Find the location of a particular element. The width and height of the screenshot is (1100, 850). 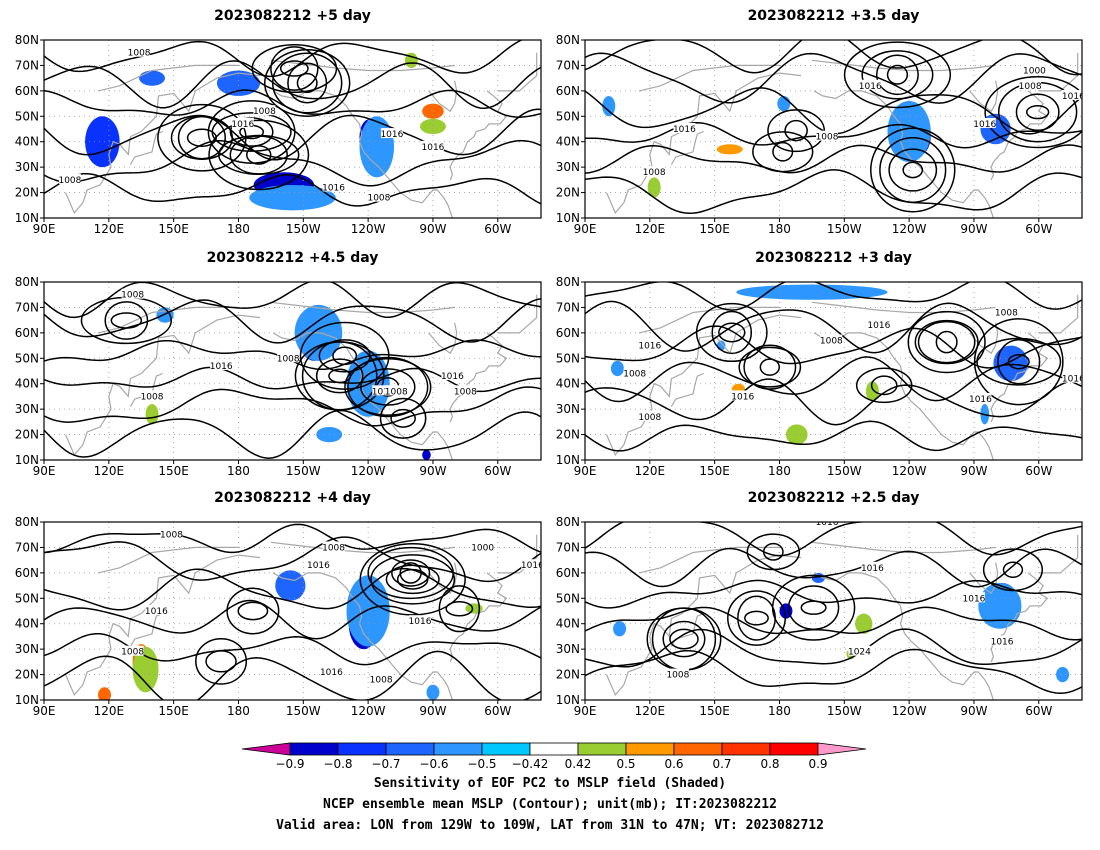

colorbar-label: 0.5 is located at coordinates (625, 764).